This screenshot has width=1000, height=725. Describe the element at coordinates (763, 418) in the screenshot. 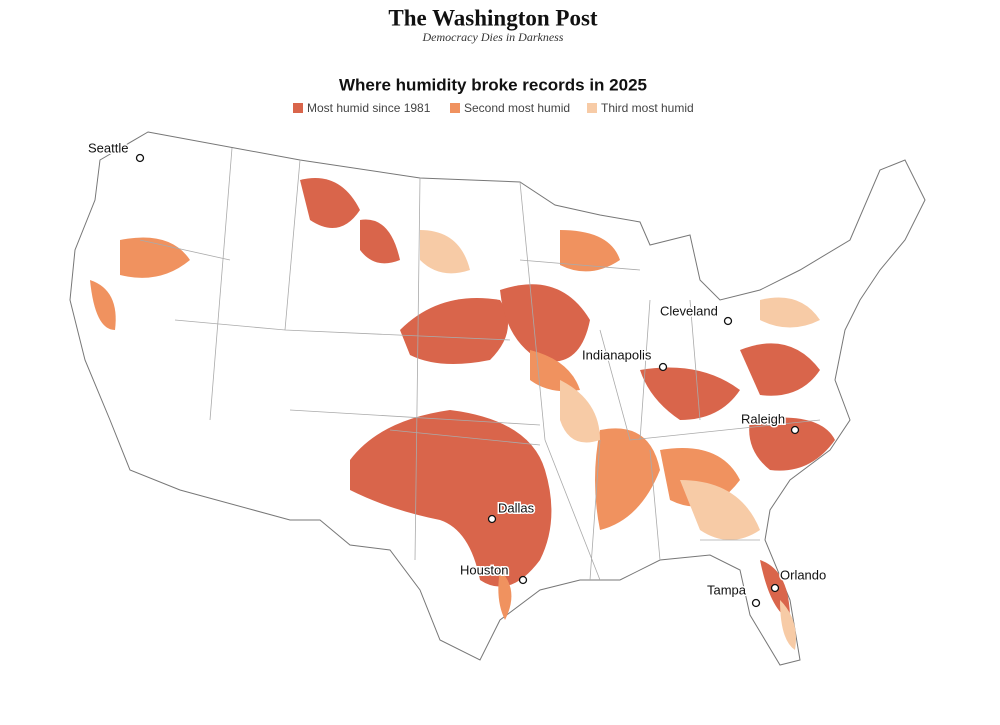

I see `city-label: Raleigh` at that location.